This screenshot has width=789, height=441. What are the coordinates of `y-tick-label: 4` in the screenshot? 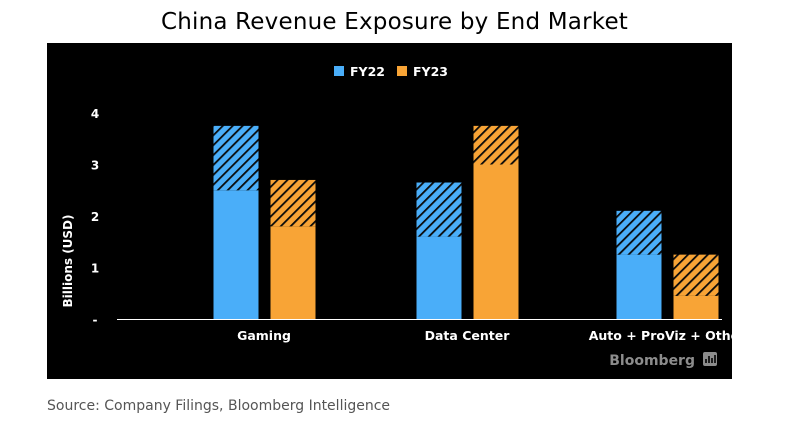 It's located at (95, 114).